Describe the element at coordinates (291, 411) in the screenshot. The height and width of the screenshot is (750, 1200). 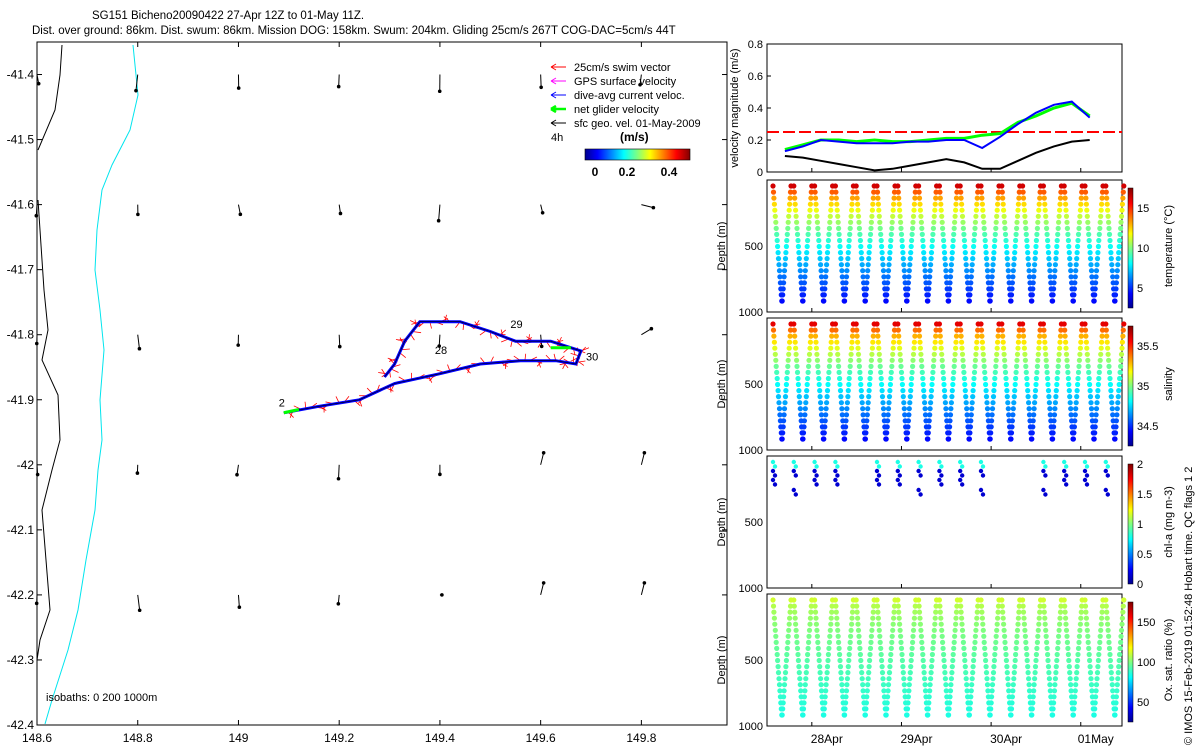
I see `net-glider-velocity-start` at that location.